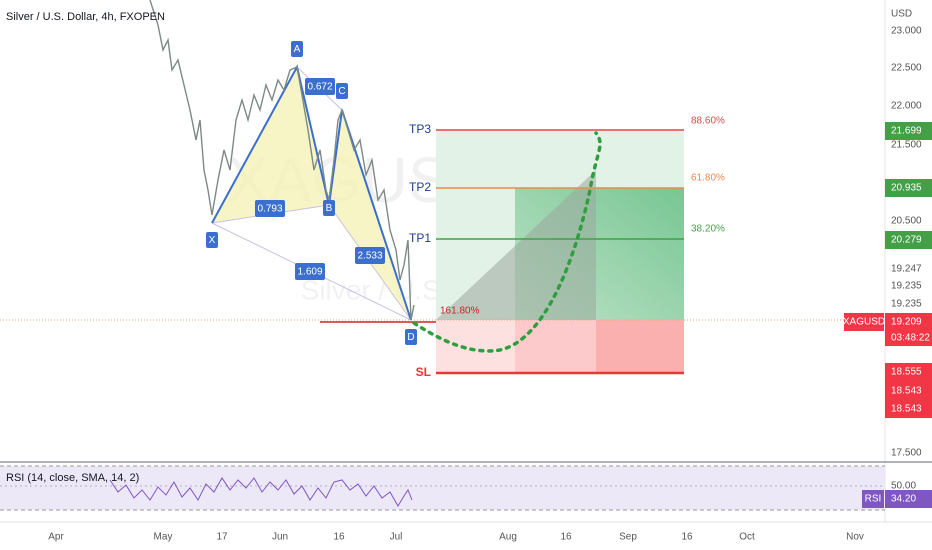  What do you see at coordinates (163, 537) in the screenshot?
I see `time-label: May` at bounding box center [163, 537].